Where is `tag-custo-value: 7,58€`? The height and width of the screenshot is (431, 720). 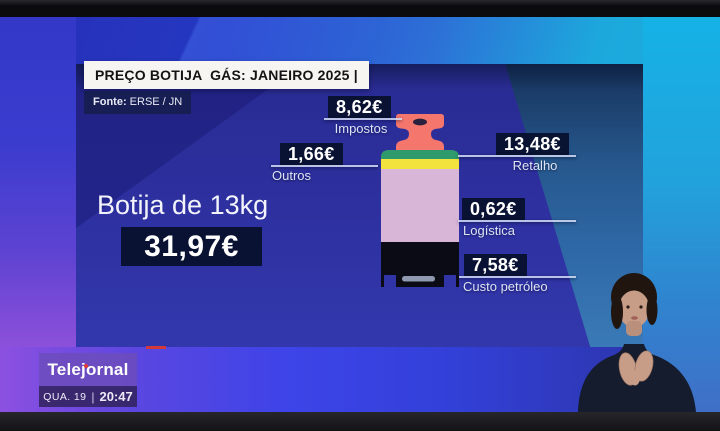
tag-custo-value: 7,58€ is located at coordinates (495, 265).